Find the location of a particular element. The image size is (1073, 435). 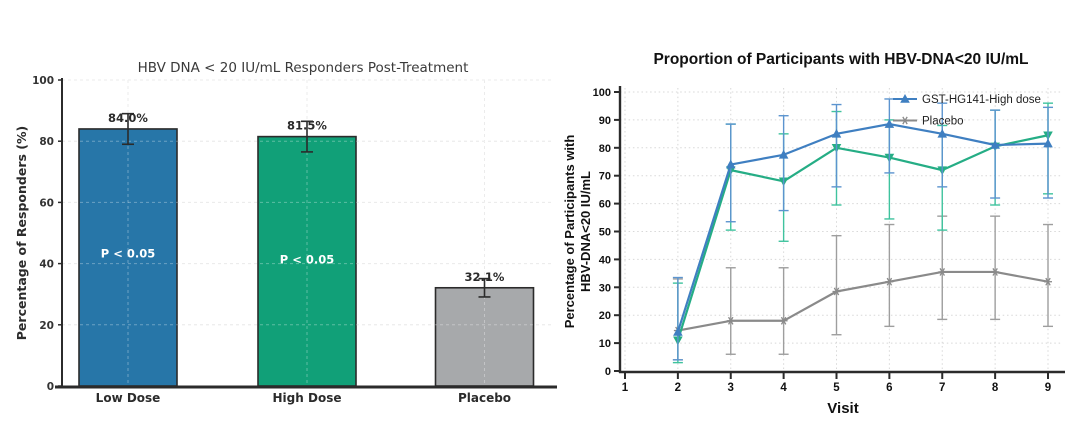

x-tick-label: 8 is located at coordinates (995, 388).